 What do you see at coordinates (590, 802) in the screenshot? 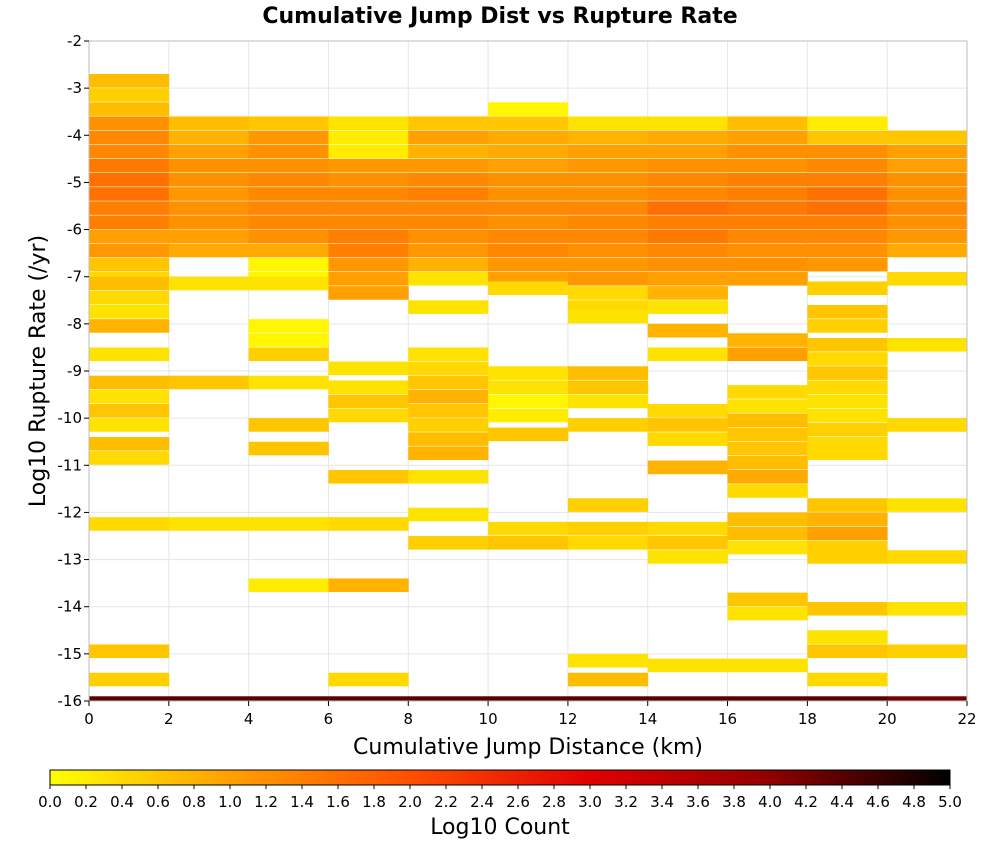
I see `colorbar-tick-label: 3.0` at bounding box center [590, 802].